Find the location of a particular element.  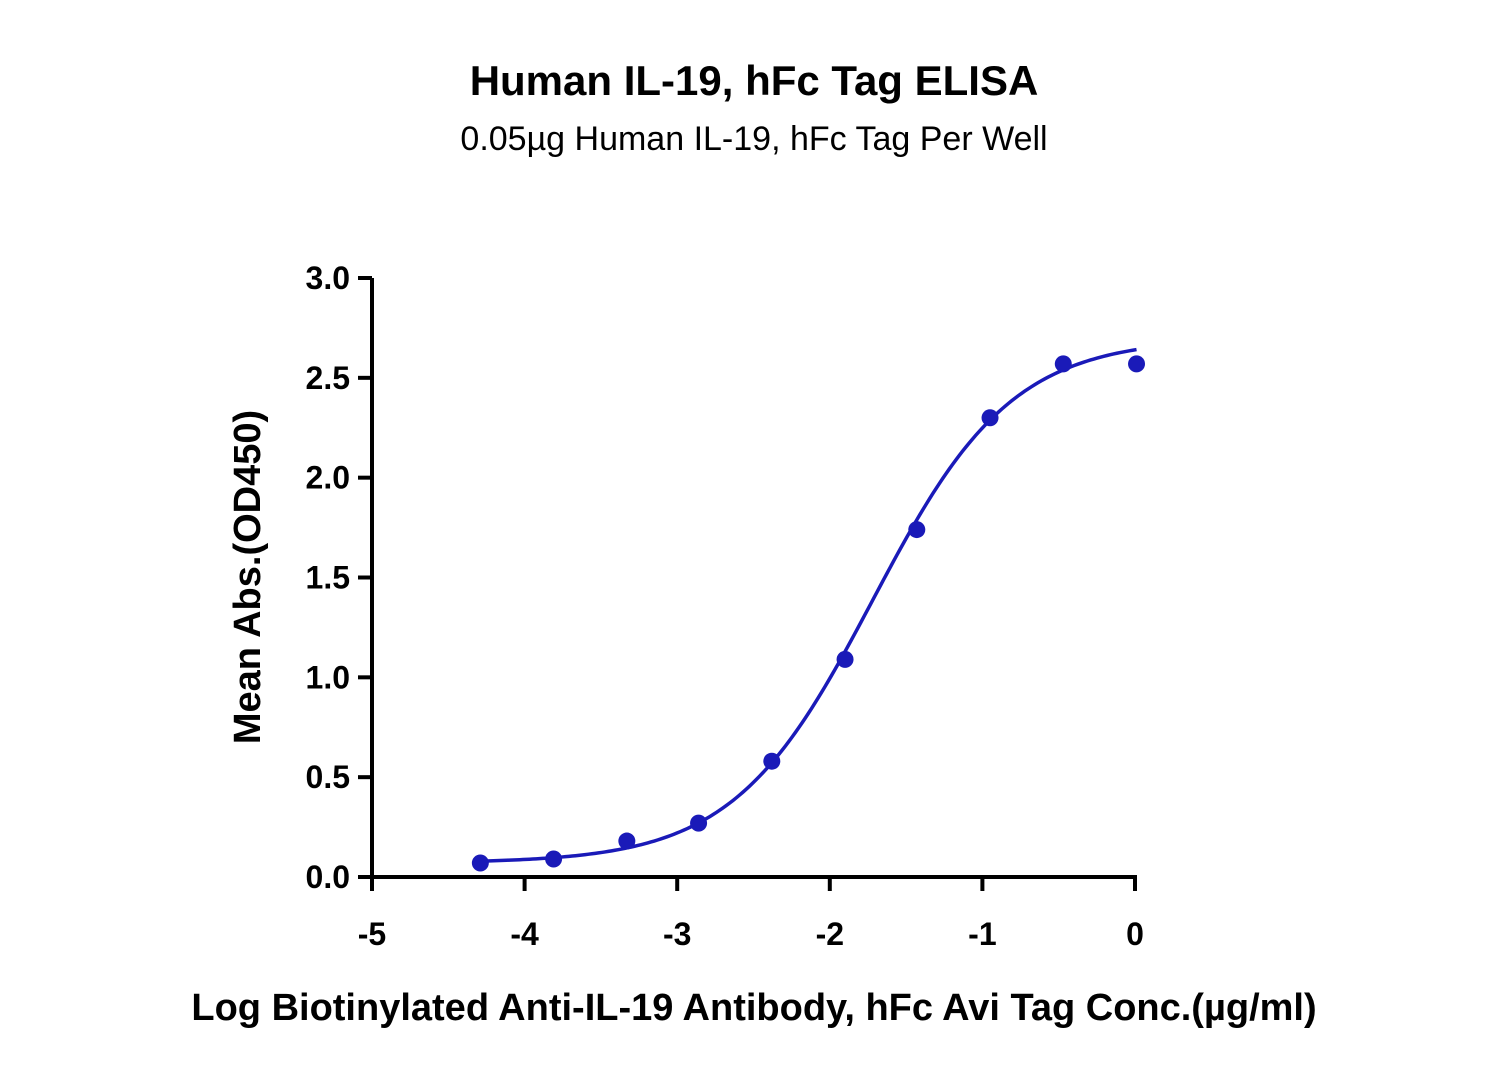

x-tick-label: -2 is located at coordinates (830, 934).